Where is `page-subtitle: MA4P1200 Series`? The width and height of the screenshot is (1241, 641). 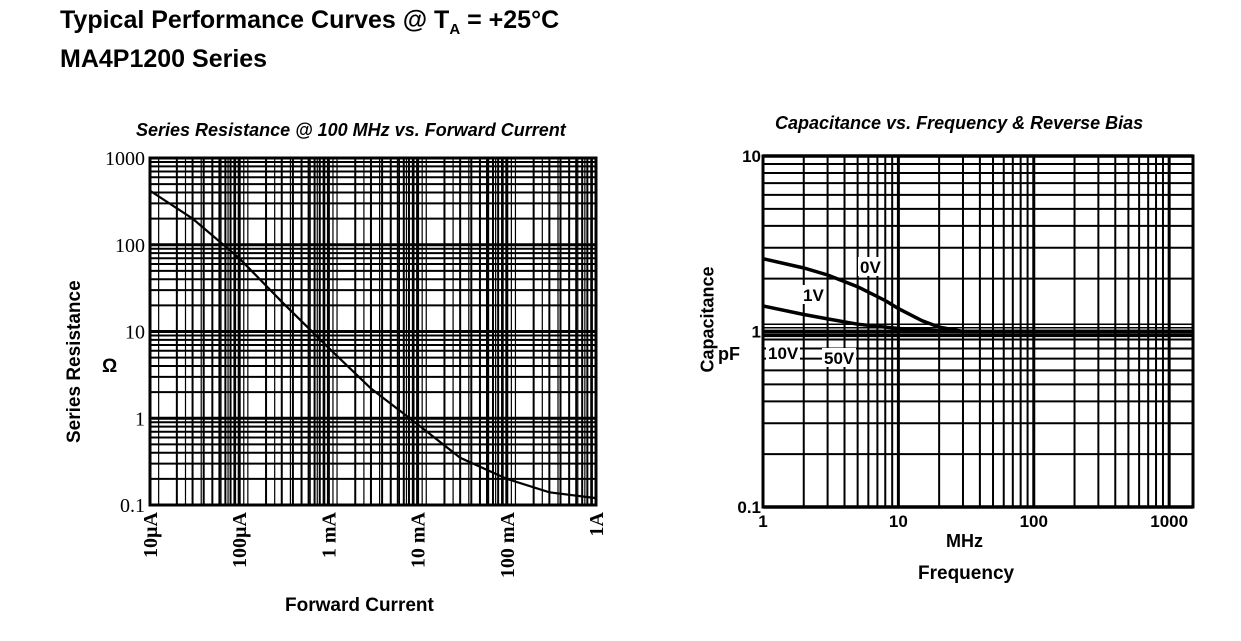
page-subtitle: MA4P1200 Series is located at coordinates (164, 59).